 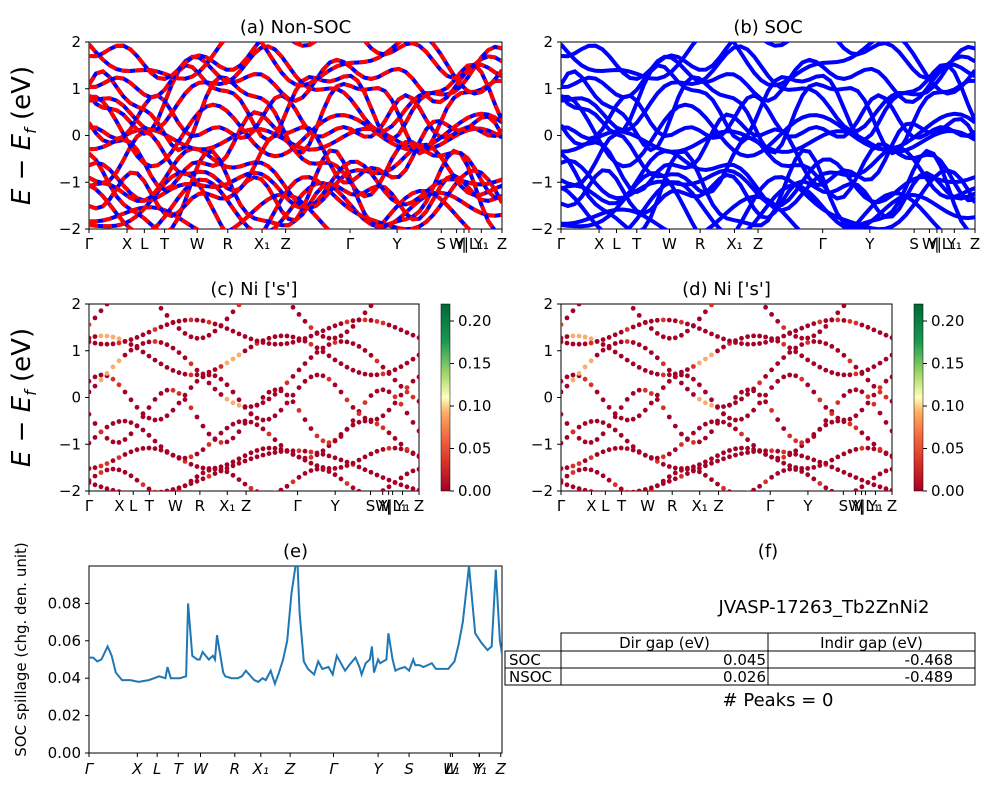 What do you see at coordinates (768, 131) in the screenshot?
I see `band-line` at bounding box center [768, 131].